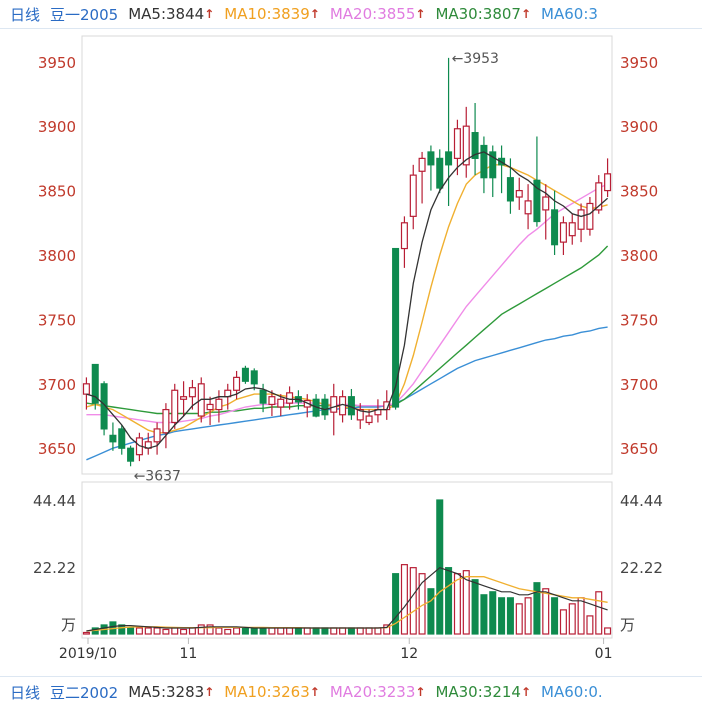 This screenshot has width=702, height=710. Describe the element at coordinates (171, 692) in the screenshot. I see `ma5-indicator: MA5:3283 ↑` at that location.